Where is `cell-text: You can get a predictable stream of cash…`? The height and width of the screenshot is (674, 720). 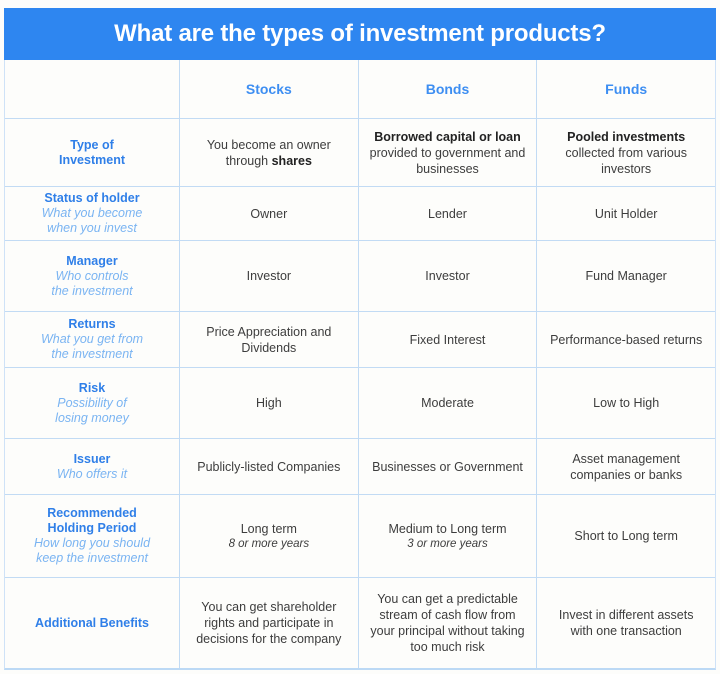
cell-text: You can get a predictable stream of cash… is located at coordinates (447, 623).